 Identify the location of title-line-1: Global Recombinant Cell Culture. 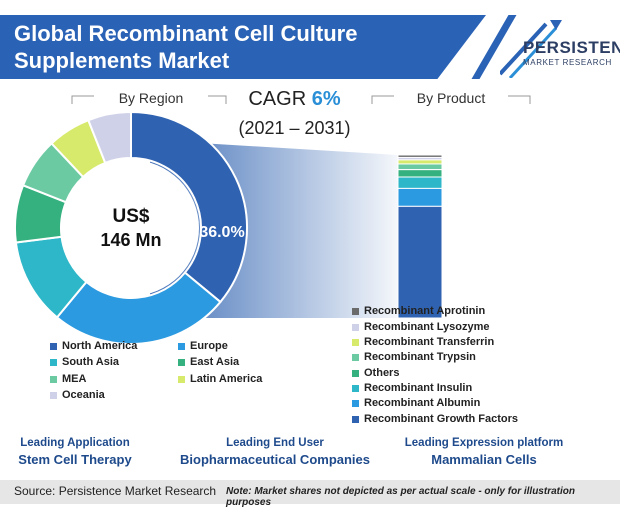
(186, 33).